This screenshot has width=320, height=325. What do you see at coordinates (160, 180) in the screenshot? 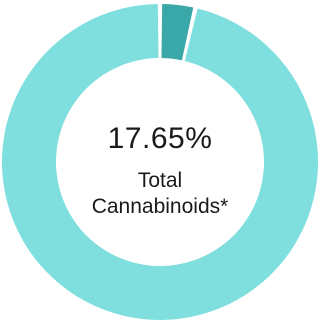
I see `center-caption-line1: Total` at bounding box center [160, 180].